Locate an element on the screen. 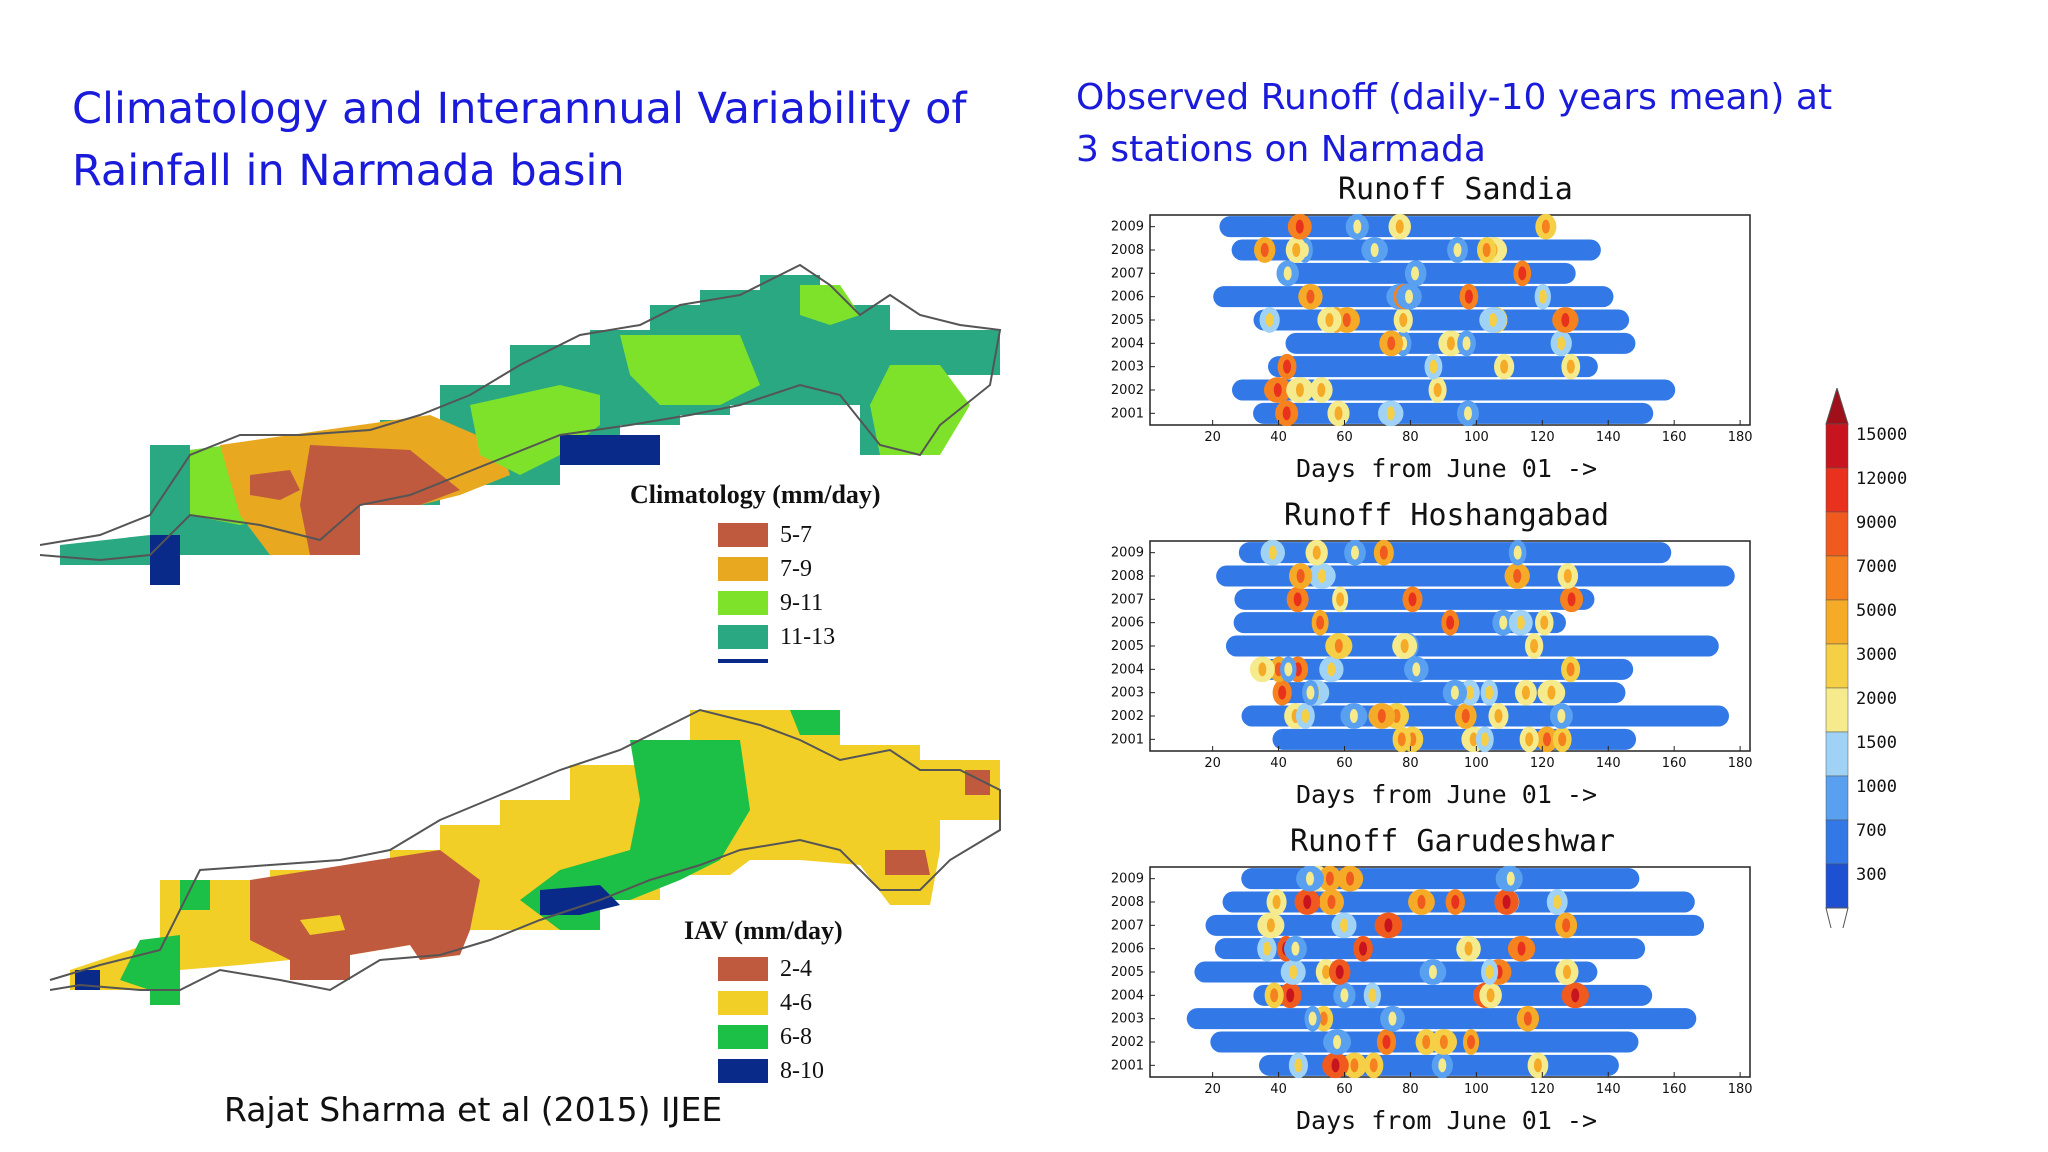 Image resolution: width=2048 pixels, height=1152 pixels. x-tick-label: 60 is located at coordinates (1344, 763).